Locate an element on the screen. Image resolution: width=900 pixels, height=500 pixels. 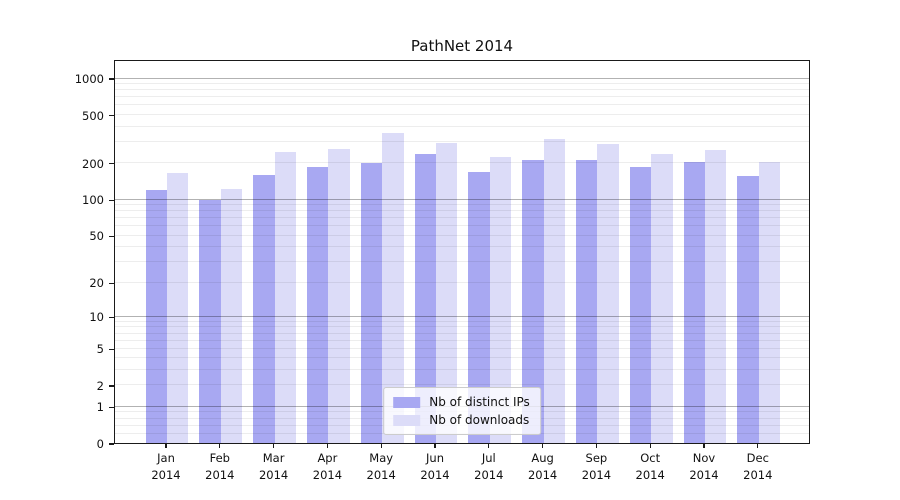
legend: Nb of distinct IPs Nb of downloads is located at coordinates (462, 411).